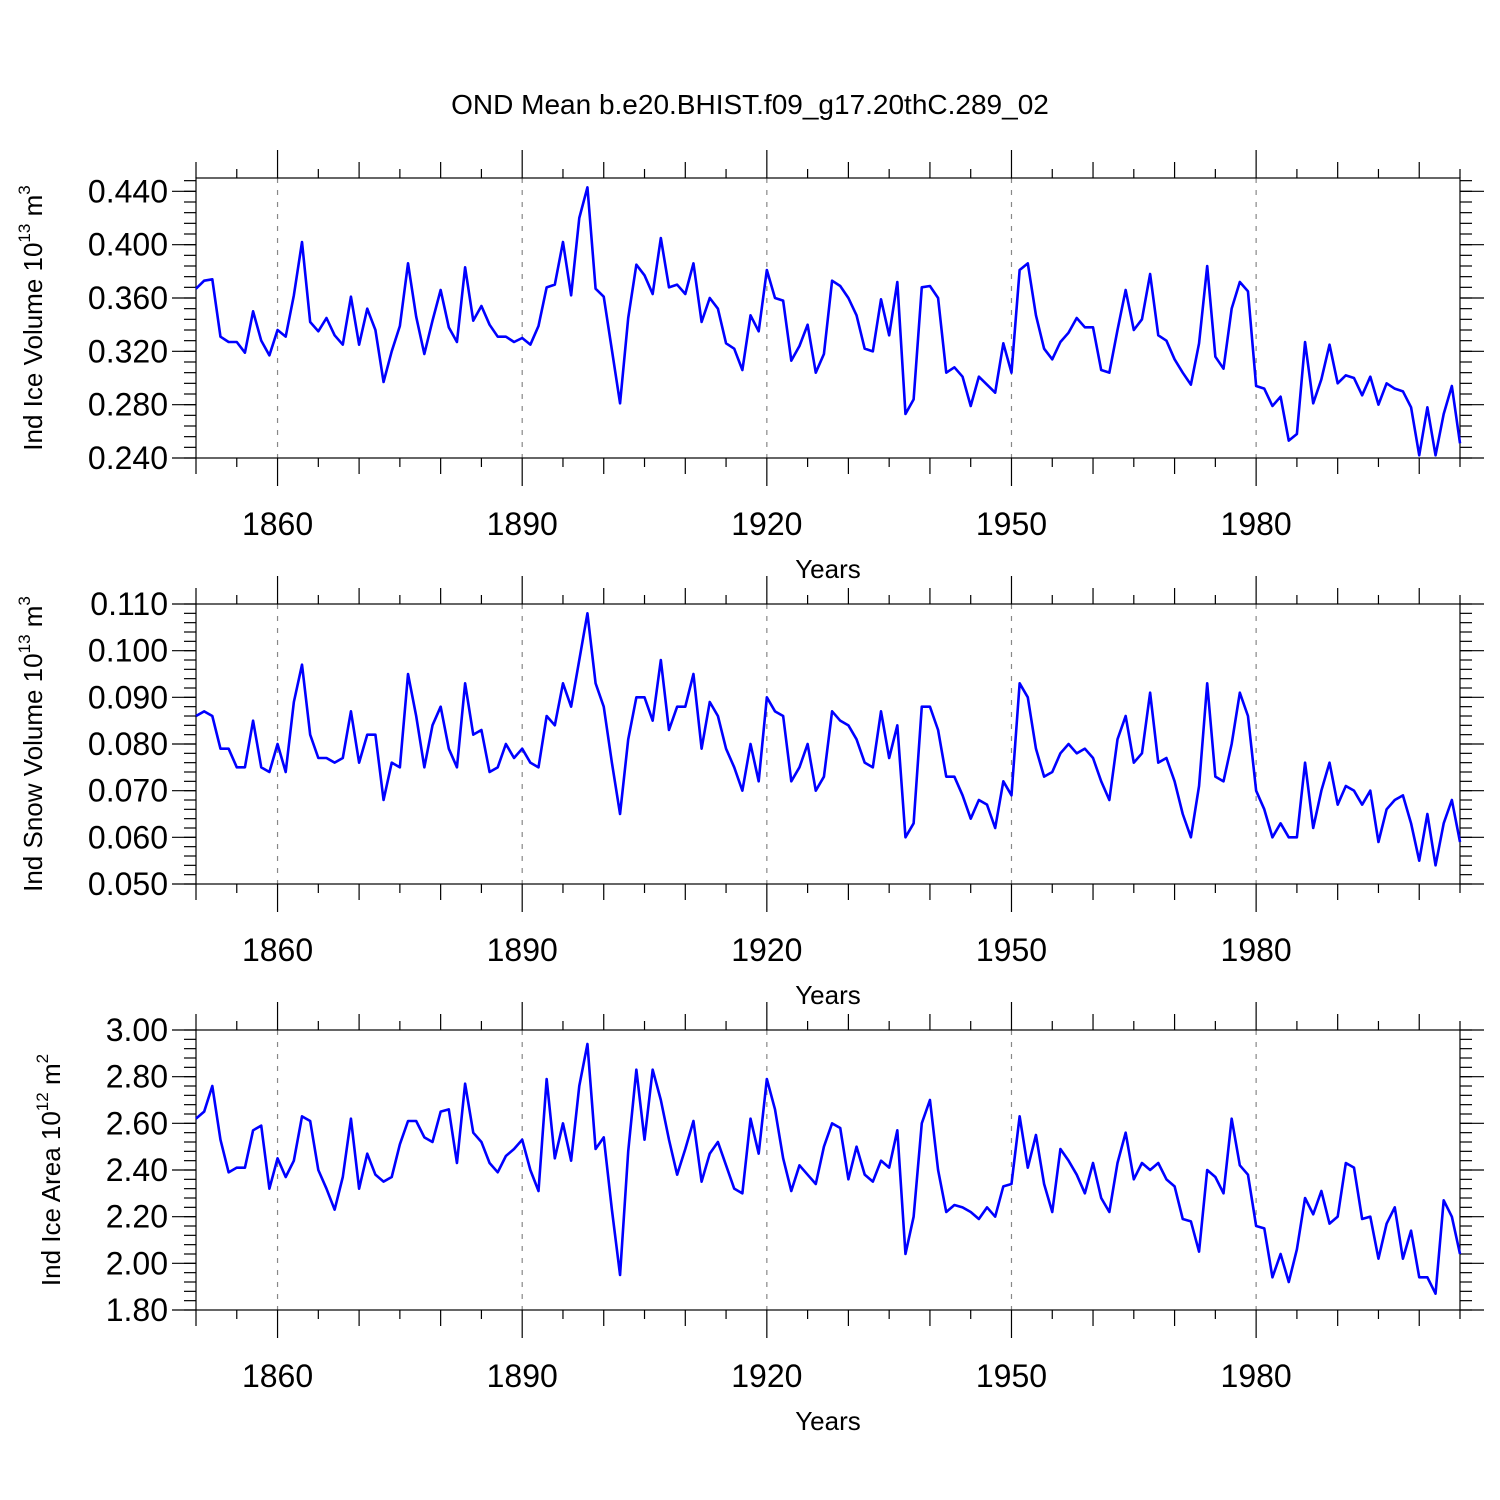  Describe the element at coordinates (128, 351) in the screenshot. I see `y-tick-label: 0.320` at that location.